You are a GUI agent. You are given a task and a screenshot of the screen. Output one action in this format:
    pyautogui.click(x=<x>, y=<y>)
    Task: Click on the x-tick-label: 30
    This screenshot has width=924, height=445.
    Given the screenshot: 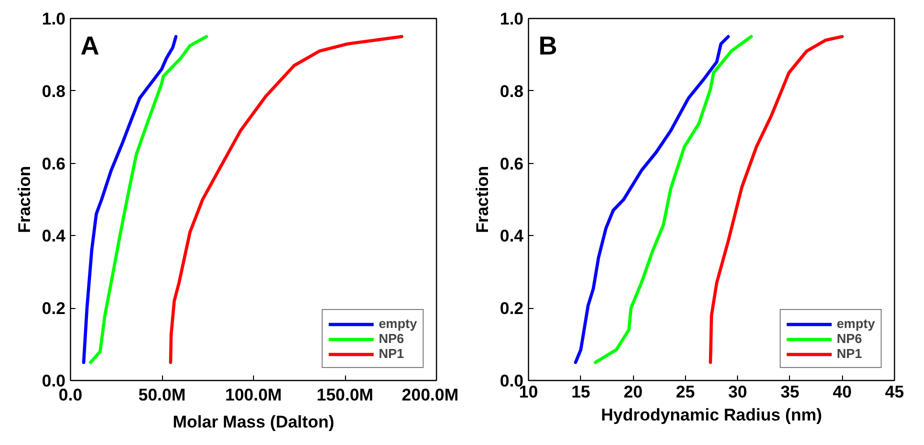 What is the action you would take?
    pyautogui.click(x=738, y=392)
    